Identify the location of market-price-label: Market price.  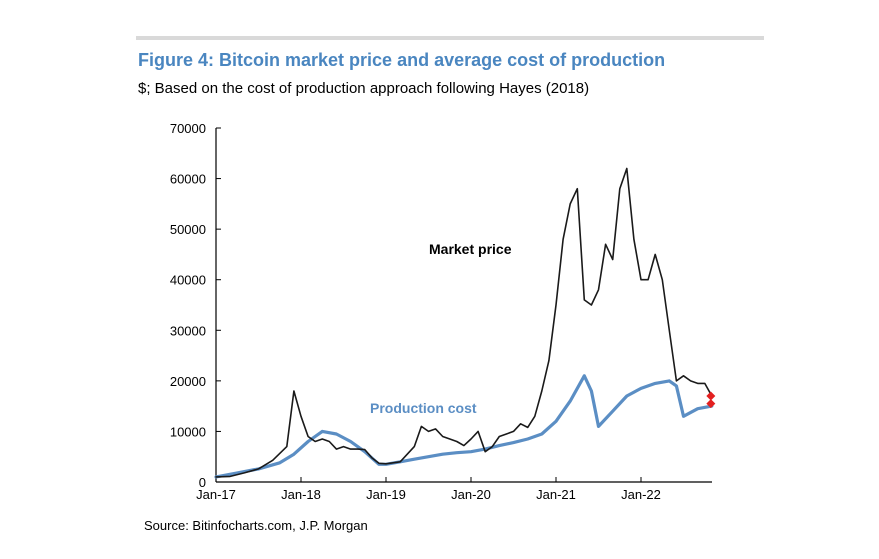
(470, 249).